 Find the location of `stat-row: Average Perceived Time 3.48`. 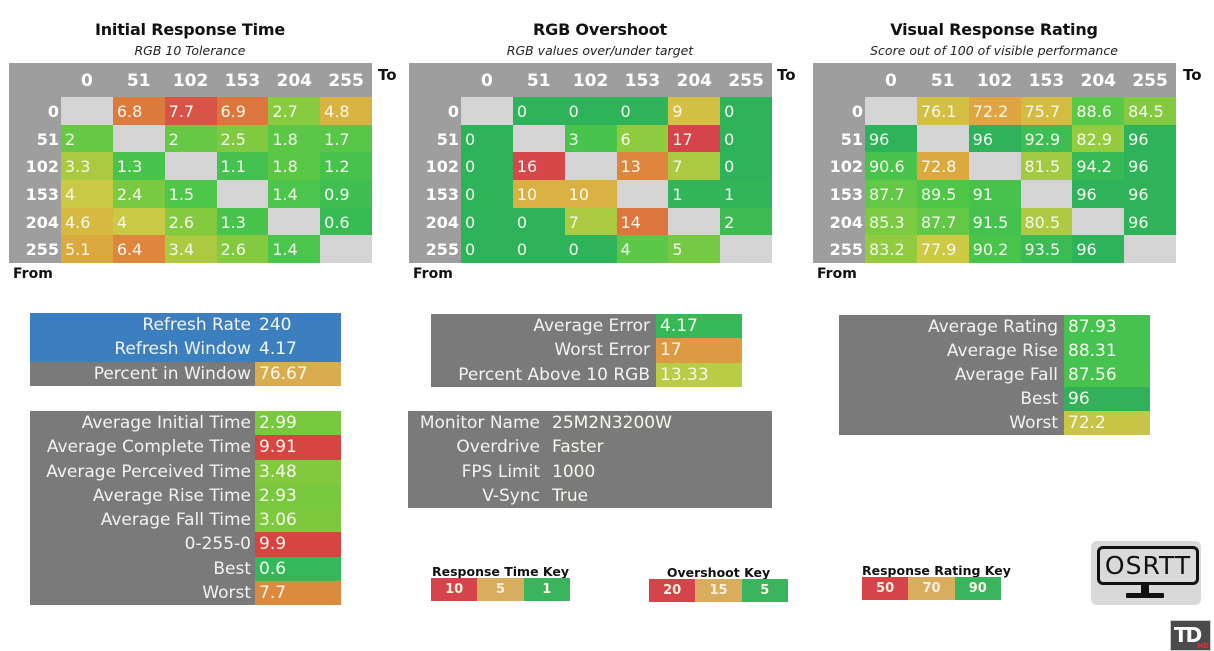

stat-row: Average Perceived Time 3.48 is located at coordinates (185, 471).